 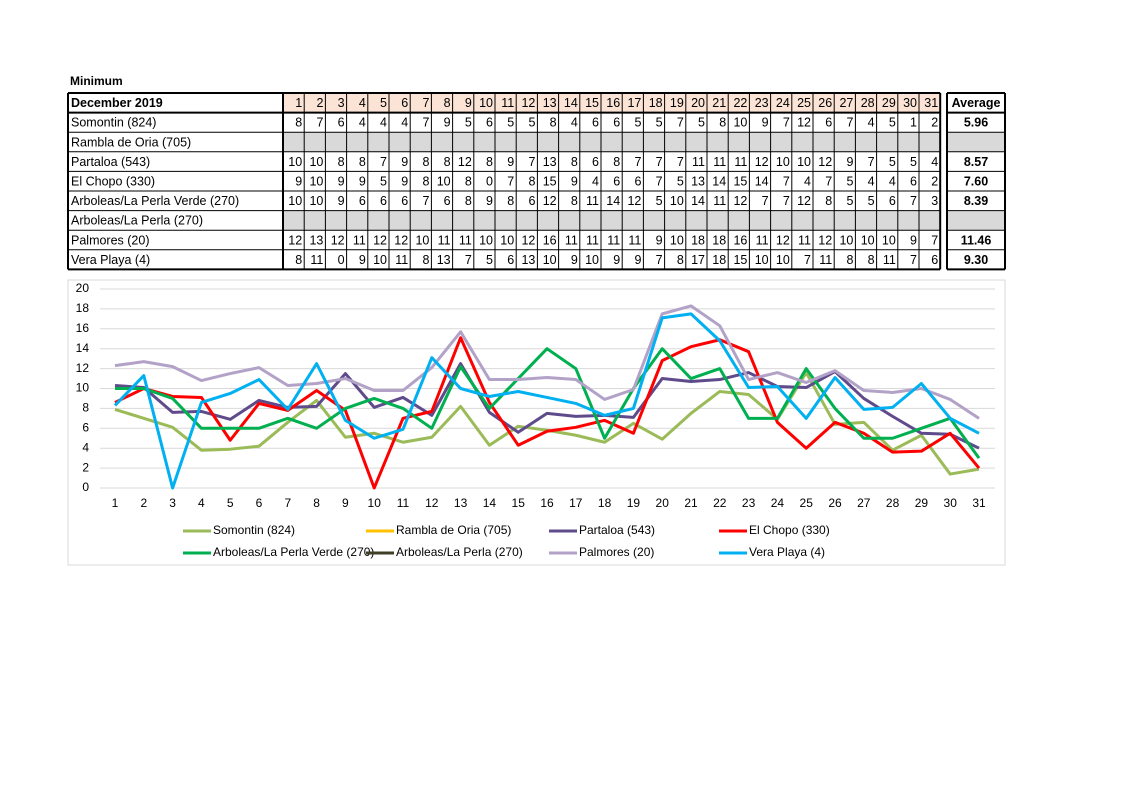 I want to click on row-label: Somontin (824), so click(x=113, y=123).